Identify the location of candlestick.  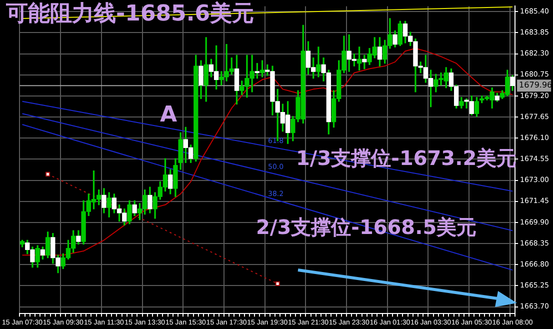
(318, 62).